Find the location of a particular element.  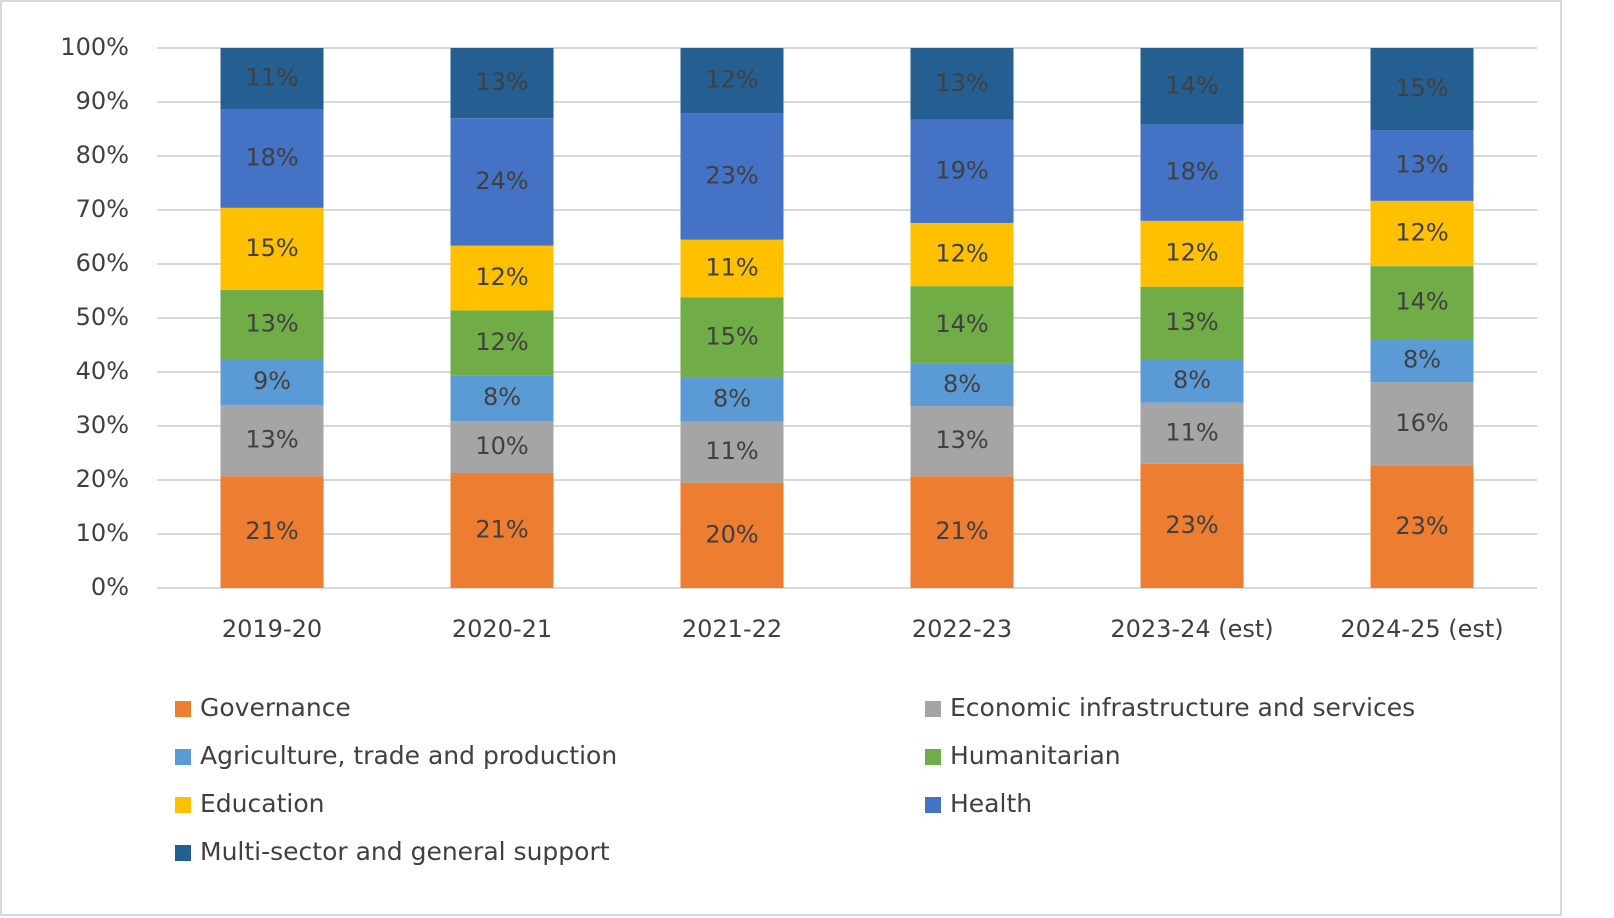

legend-label: Health is located at coordinates (991, 803).